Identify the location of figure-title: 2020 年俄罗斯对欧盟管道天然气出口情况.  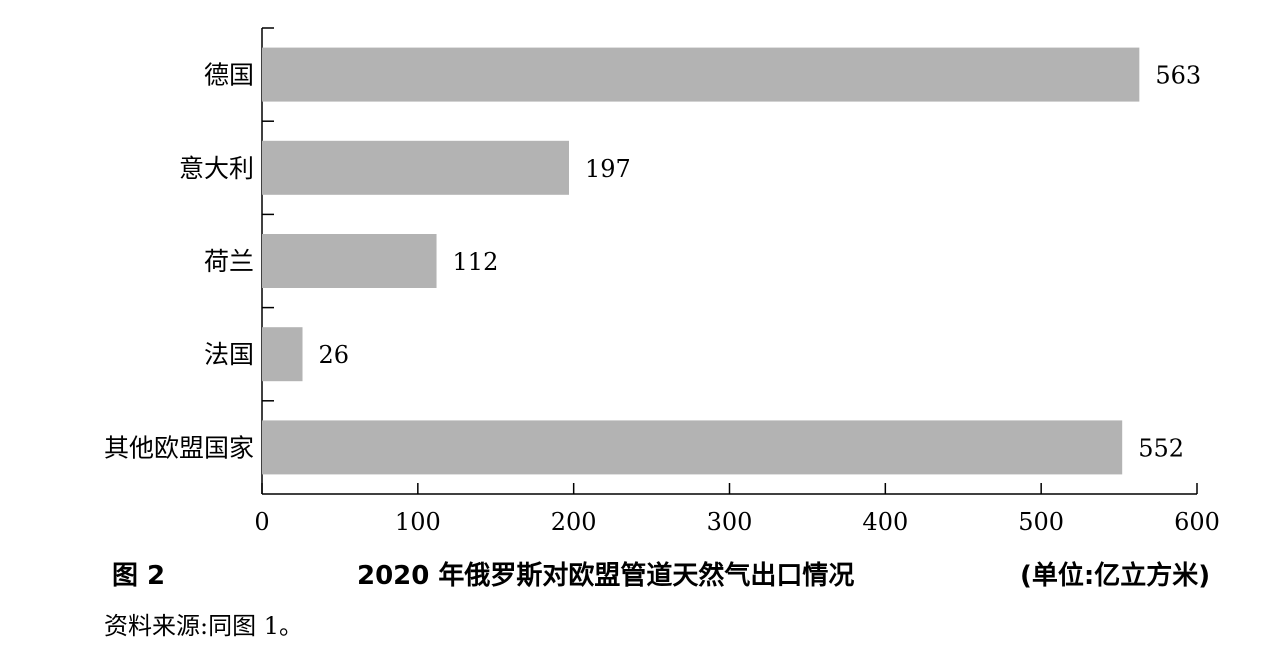
(606, 576).